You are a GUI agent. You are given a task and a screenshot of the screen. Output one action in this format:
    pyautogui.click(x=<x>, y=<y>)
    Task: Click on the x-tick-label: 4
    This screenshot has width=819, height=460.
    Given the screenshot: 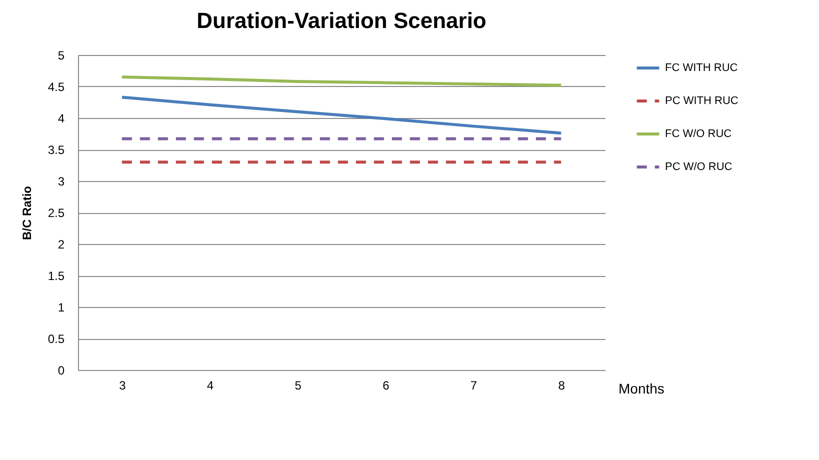 What is the action you would take?
    pyautogui.click(x=210, y=385)
    